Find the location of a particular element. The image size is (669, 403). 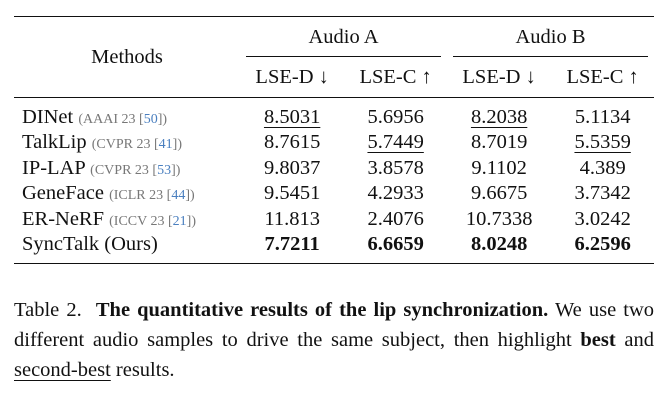

method-cell: IP-LAP (CVPR 23 [53]) is located at coordinates (127, 168).